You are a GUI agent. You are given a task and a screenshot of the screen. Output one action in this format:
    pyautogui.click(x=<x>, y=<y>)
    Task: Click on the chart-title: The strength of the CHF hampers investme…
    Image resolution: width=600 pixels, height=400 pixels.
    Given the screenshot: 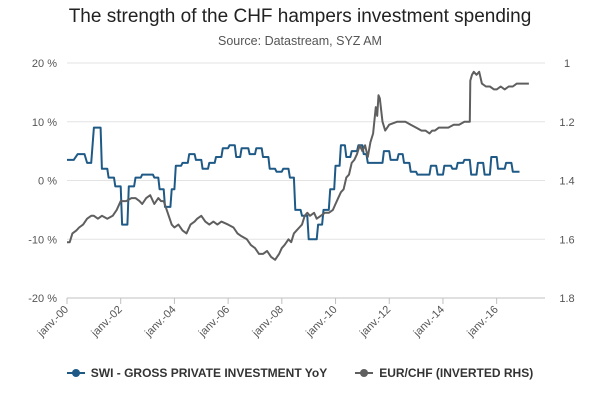 What is the action you would take?
    pyautogui.click(x=300, y=16)
    